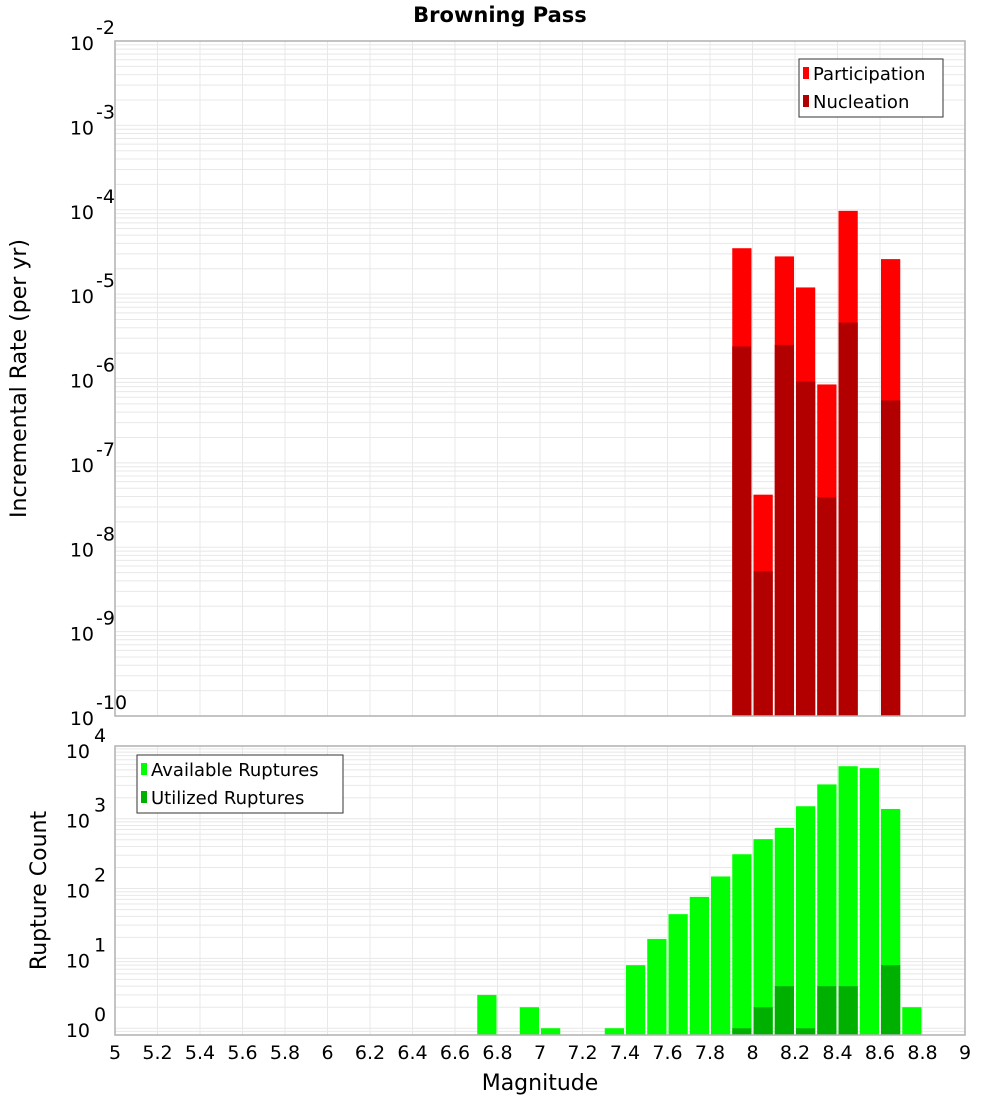 This screenshot has height=1100, width=1000. Describe the element at coordinates (100, 945) in the screenshot. I see `y-tick-exp: 1` at that location.